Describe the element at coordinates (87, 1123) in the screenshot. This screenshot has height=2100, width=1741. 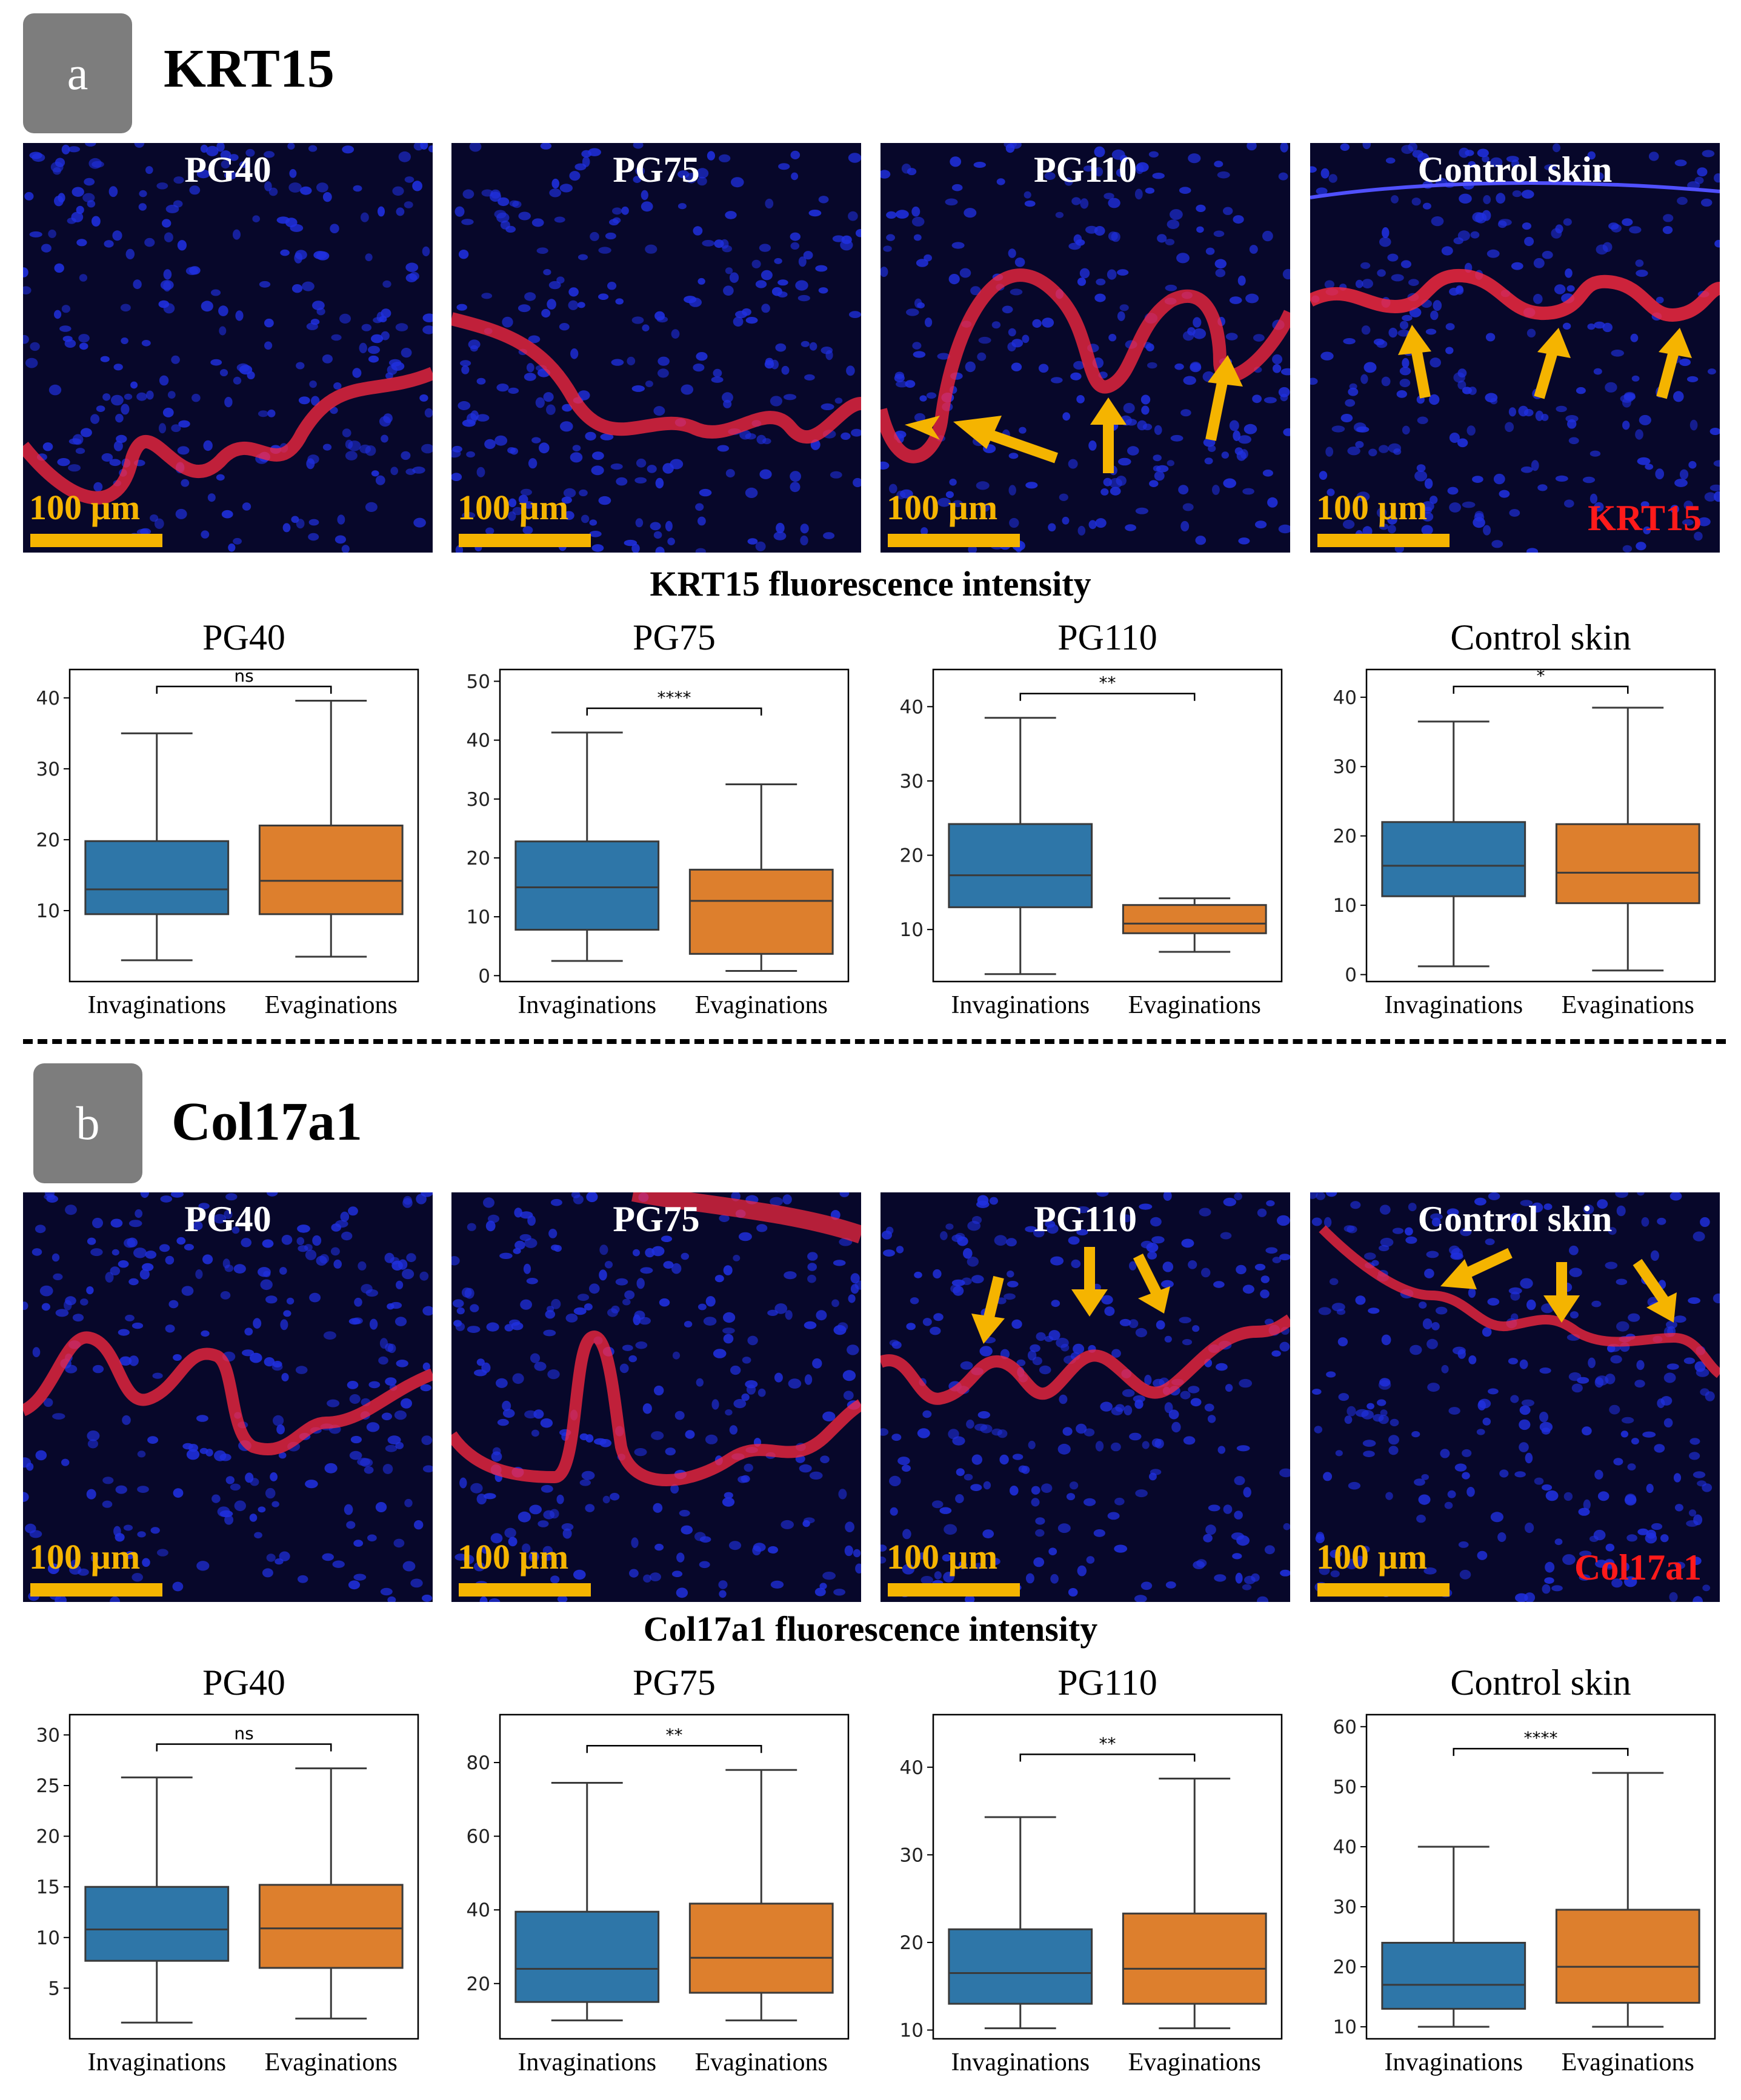
I see `panel-b-tag: b` at that location.